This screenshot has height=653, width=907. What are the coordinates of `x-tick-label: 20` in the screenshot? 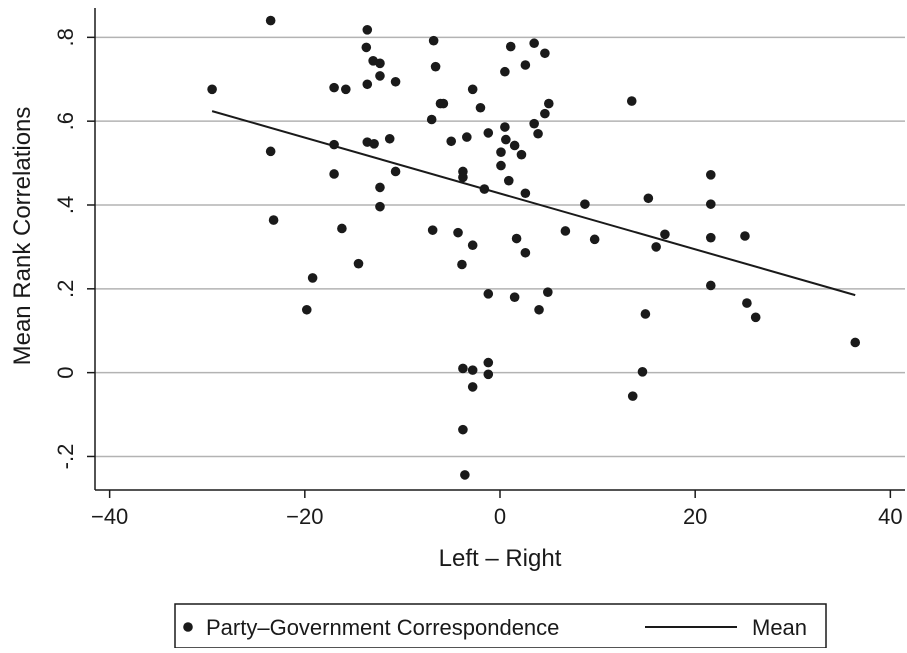 It's located at (695, 516).